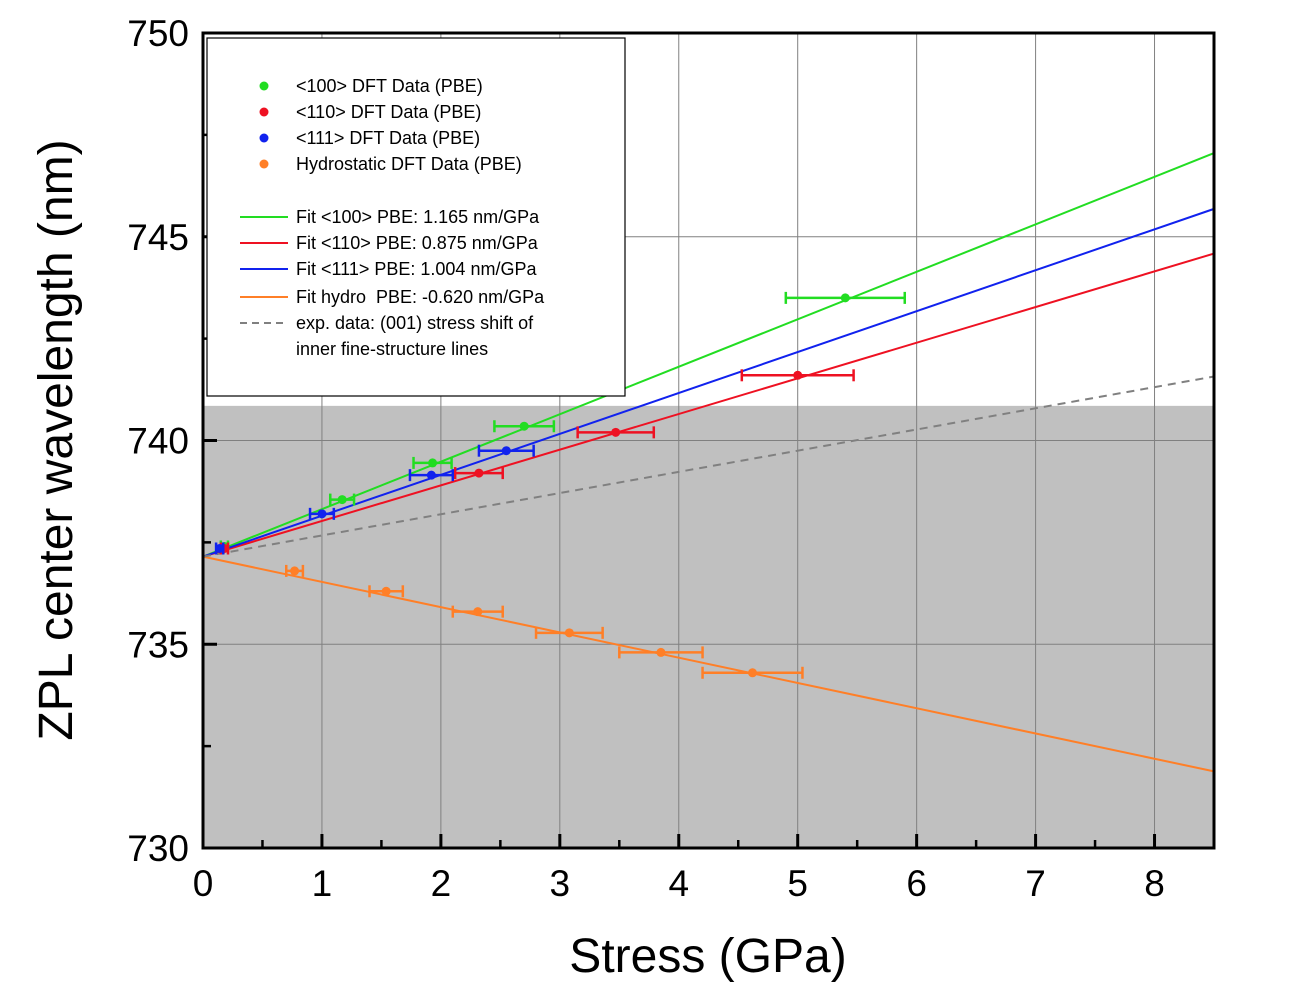 The image size is (1302, 1000). What do you see at coordinates (388, 138) in the screenshot?
I see `legend-label-111: <111> DFT Data (PBE)` at bounding box center [388, 138].